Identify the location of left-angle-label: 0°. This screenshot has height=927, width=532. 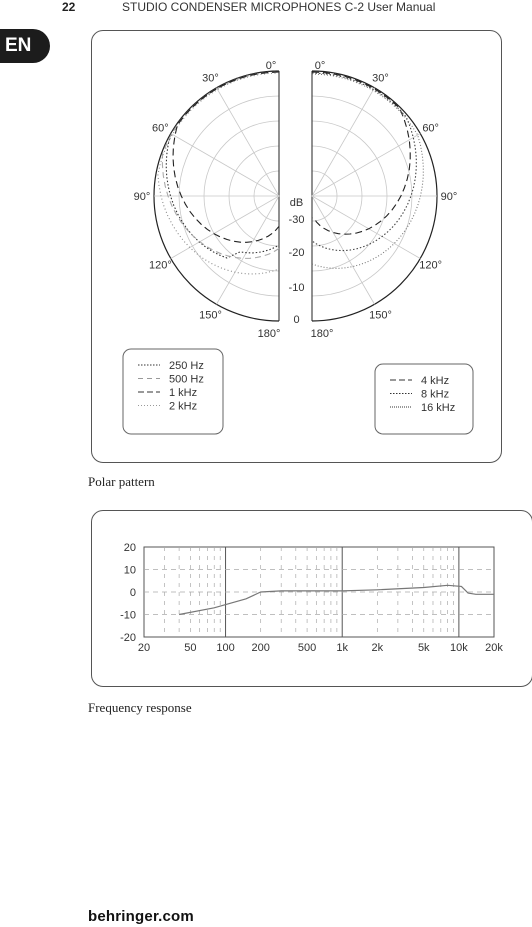
(271, 66).